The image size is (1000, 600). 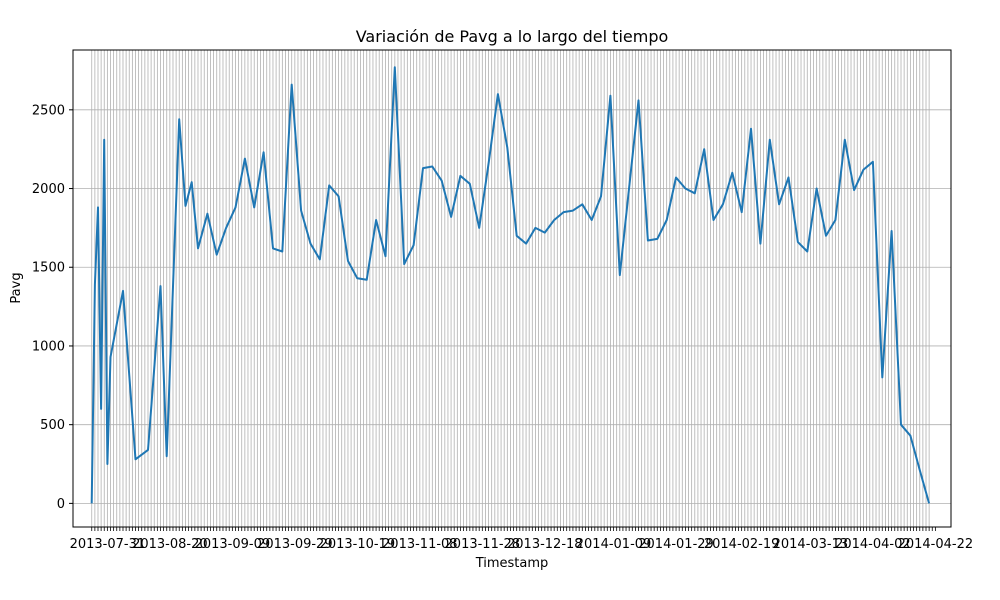 I want to click on y-tick-label-3: 1500, so click(x=48, y=268).